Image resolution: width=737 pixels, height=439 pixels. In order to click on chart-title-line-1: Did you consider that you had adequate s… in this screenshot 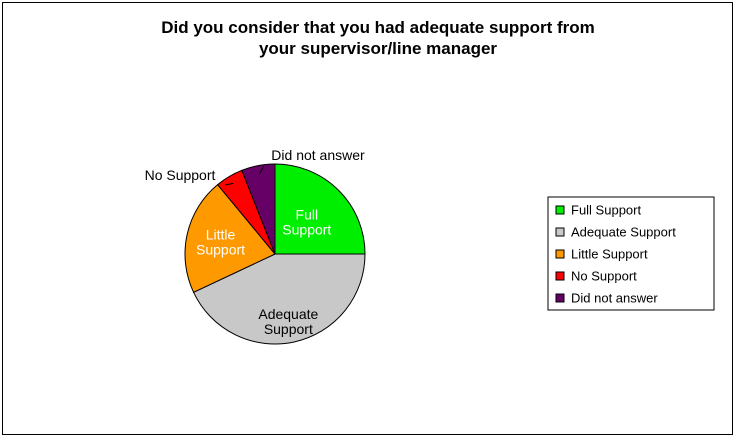, I will do `click(378, 27)`.